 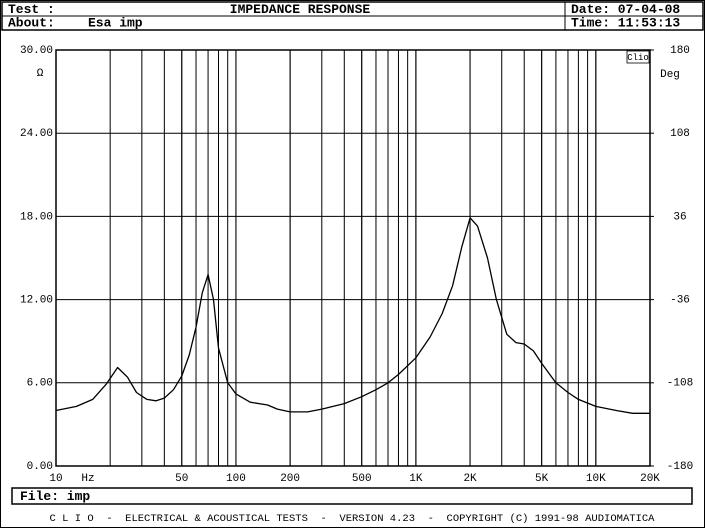 What do you see at coordinates (36, 217) in the screenshot?
I see `y-tick-label: 18.00` at bounding box center [36, 217].